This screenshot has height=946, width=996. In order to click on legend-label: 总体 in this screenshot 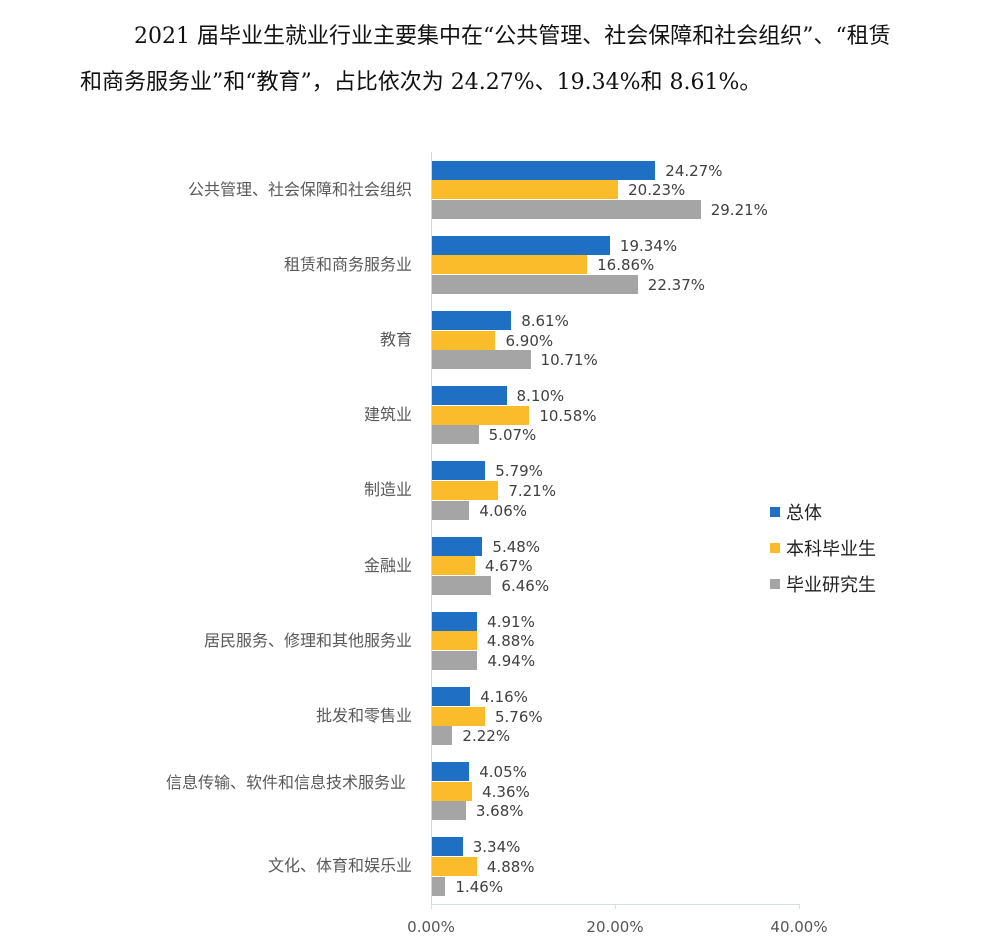, I will do `click(804, 513)`.